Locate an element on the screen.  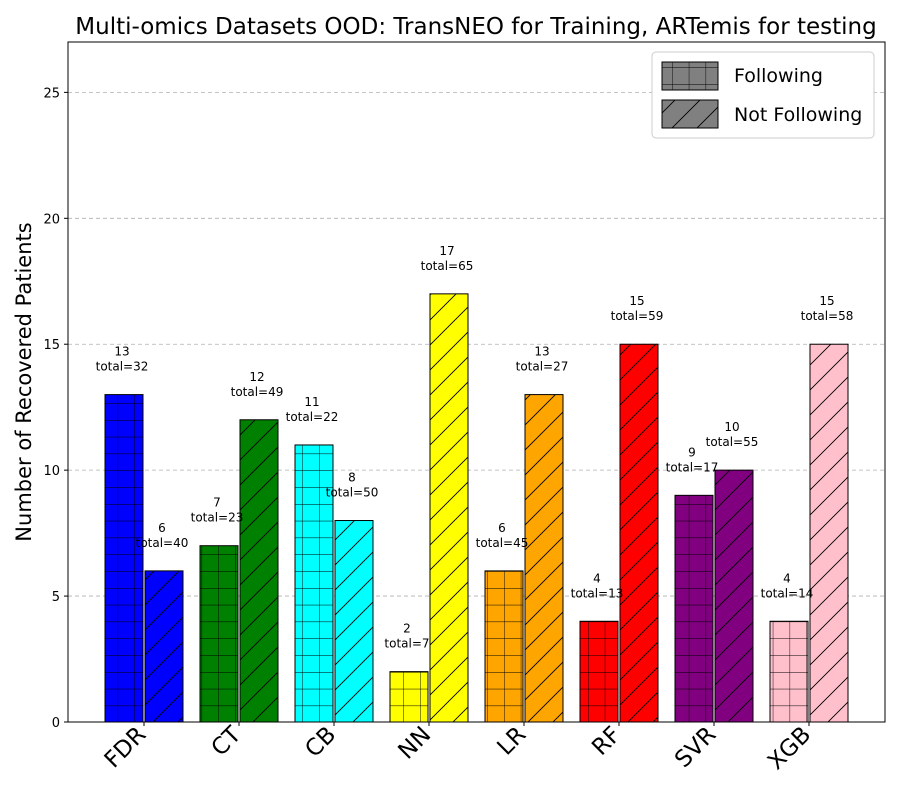
bar-nn-not-following is located at coordinates (449, 508).